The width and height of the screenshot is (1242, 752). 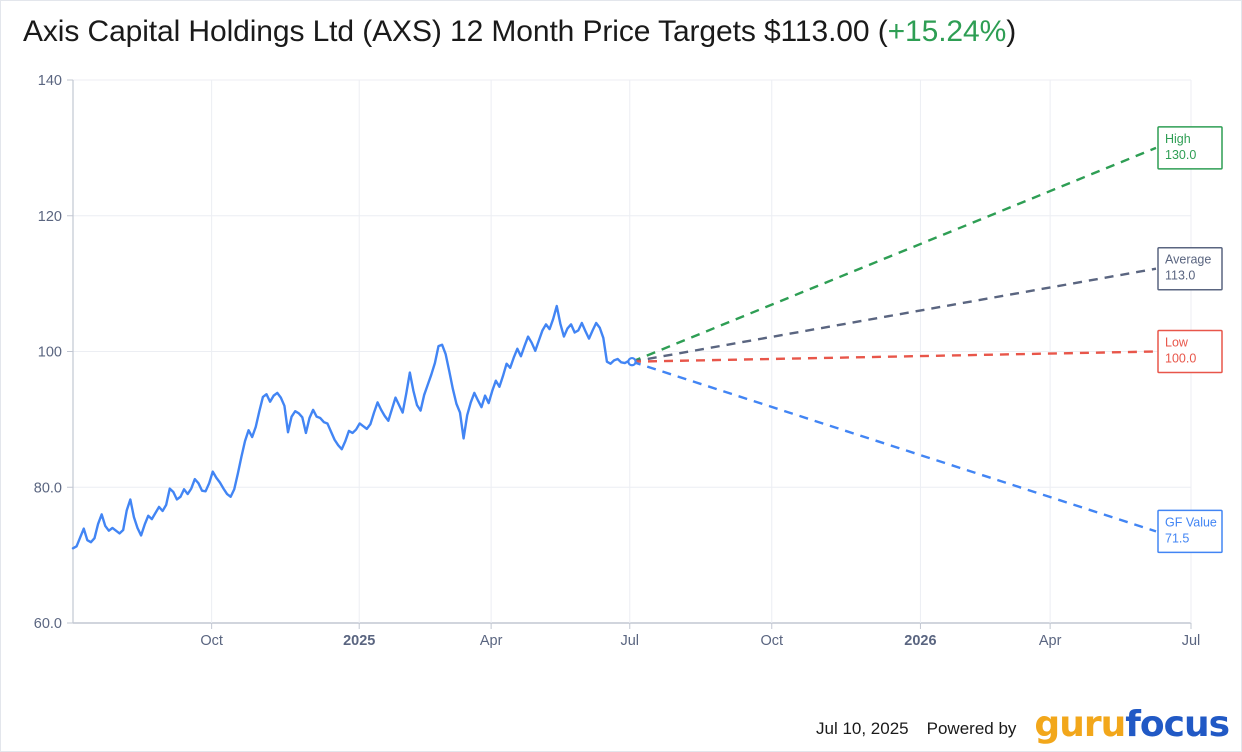 I want to click on projection-line-average, so click(x=894, y=315).